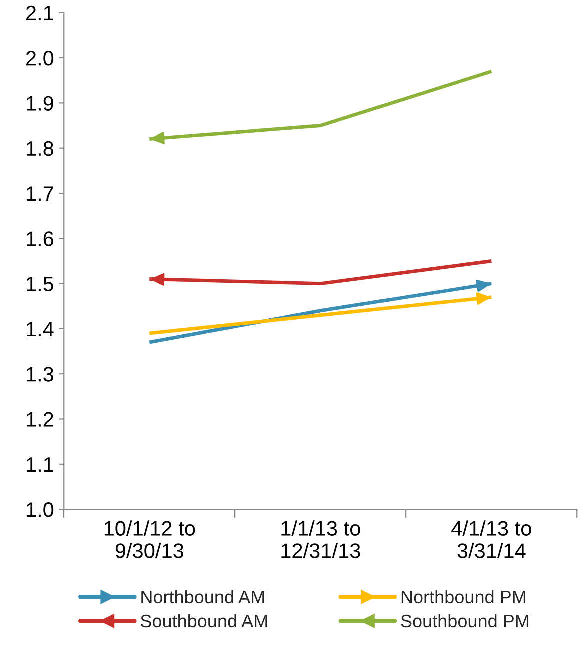 Image resolution: width=583 pixels, height=645 pixels. Describe the element at coordinates (40, 194) in the screenshot. I see `y-tick-label: 1.7` at that location.